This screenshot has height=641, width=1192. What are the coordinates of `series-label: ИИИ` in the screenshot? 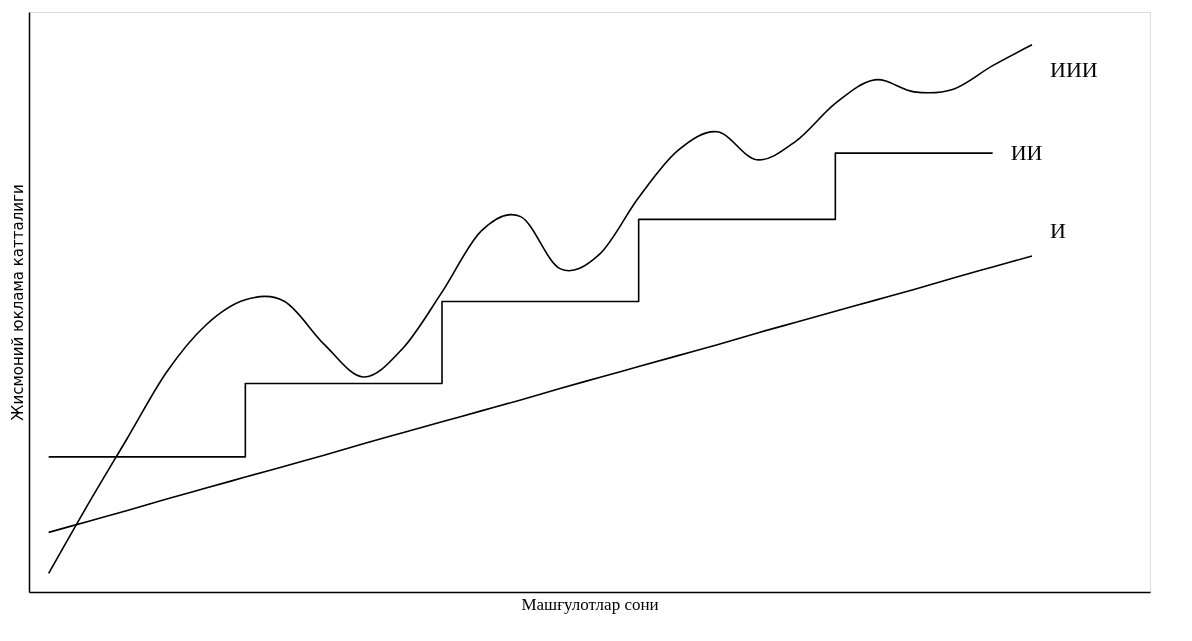 It's located at (1074, 69).